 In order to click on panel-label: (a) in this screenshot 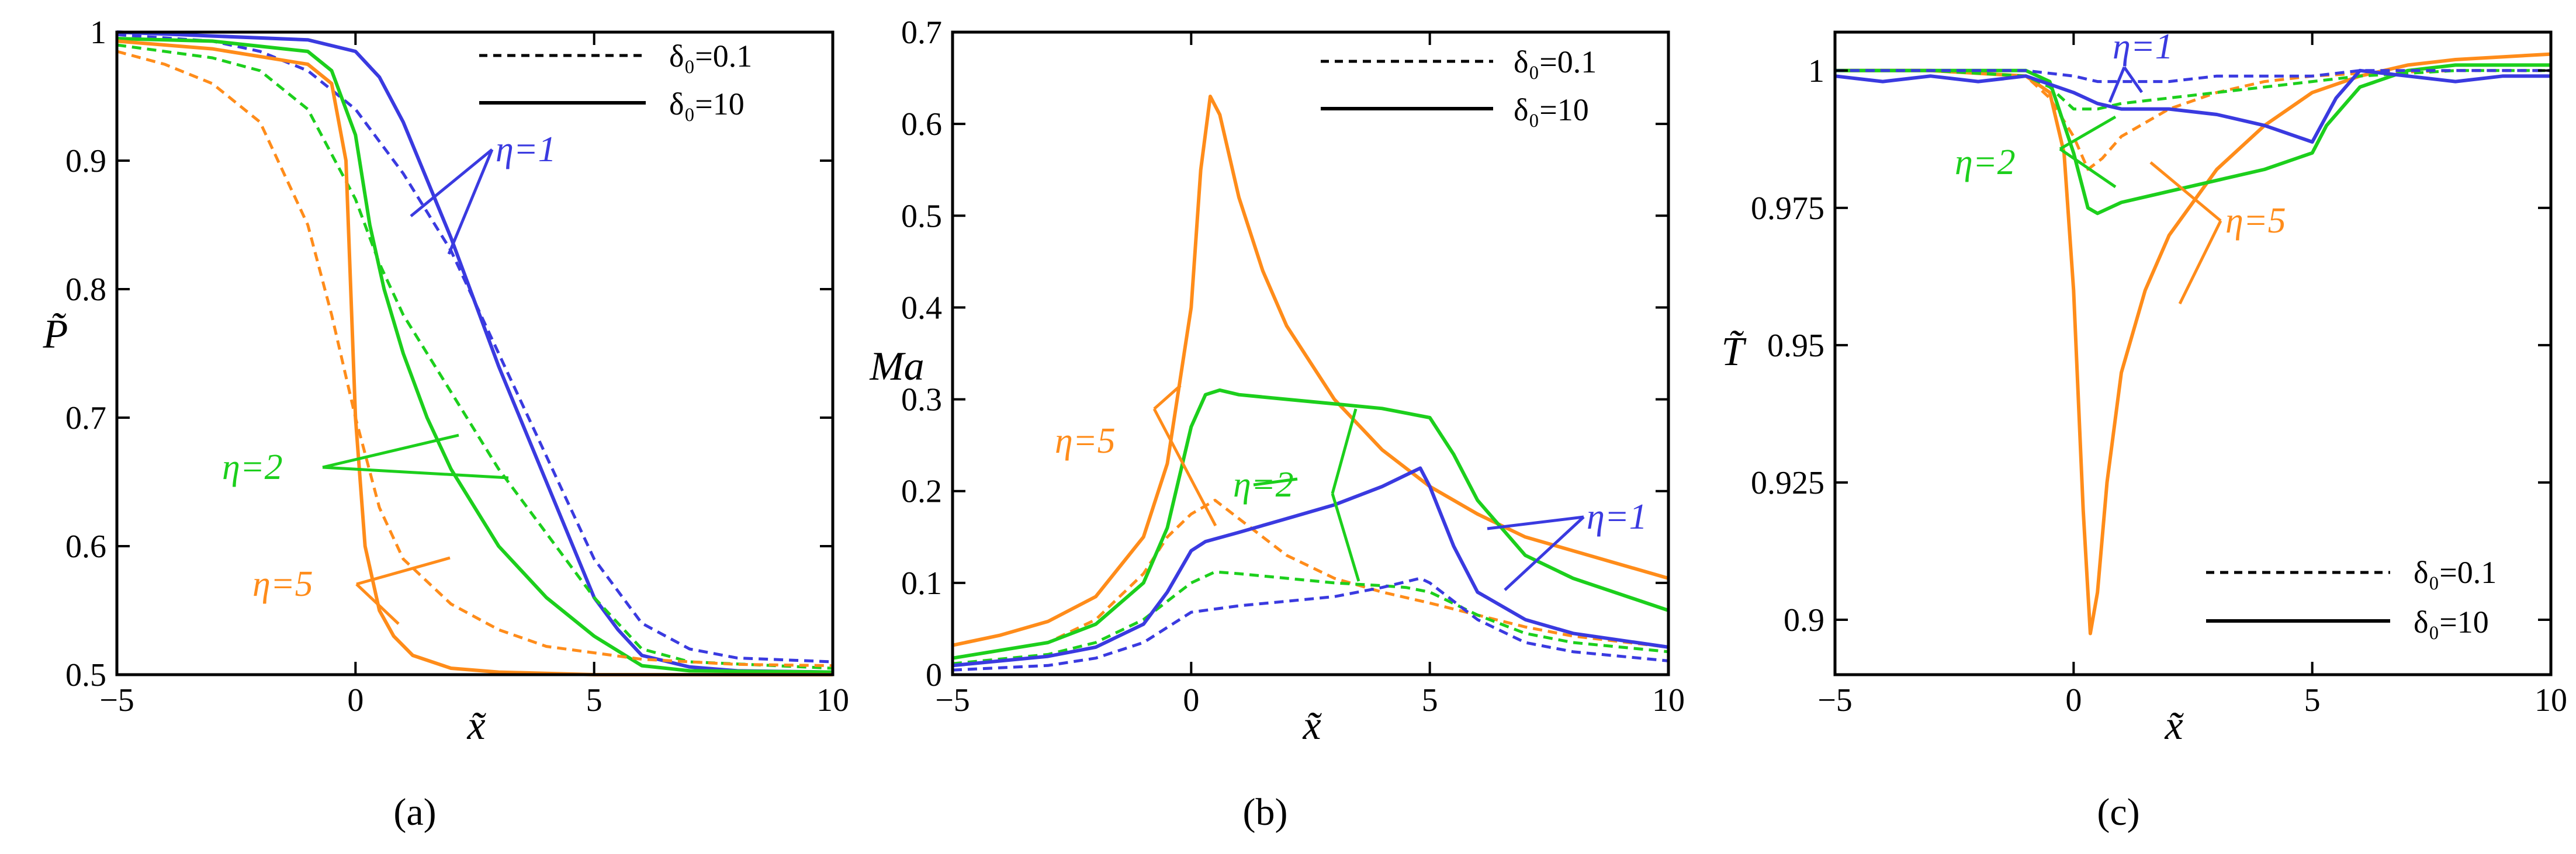, I will do `click(415, 812)`.